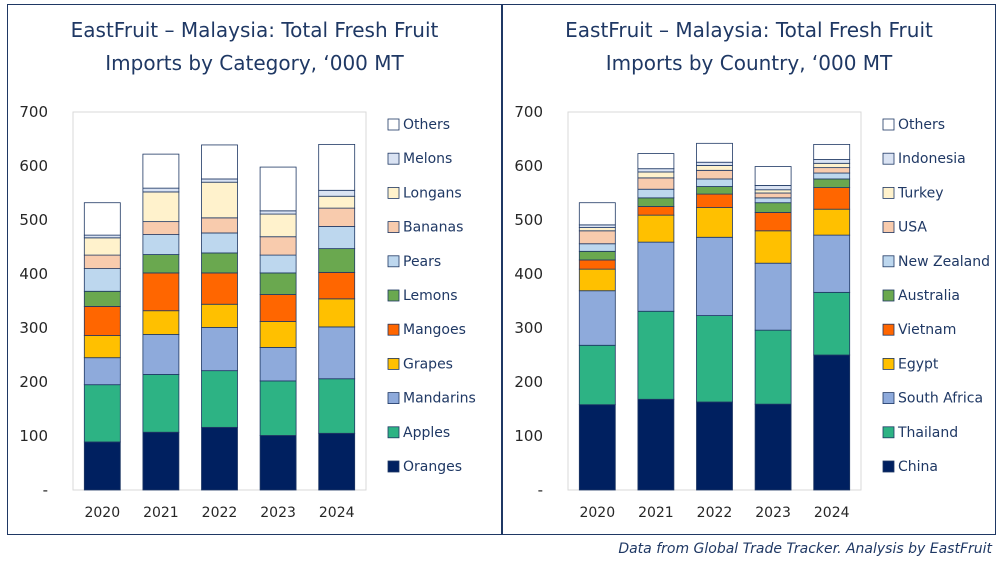  I want to click on legend-label-china: China, so click(918, 467).